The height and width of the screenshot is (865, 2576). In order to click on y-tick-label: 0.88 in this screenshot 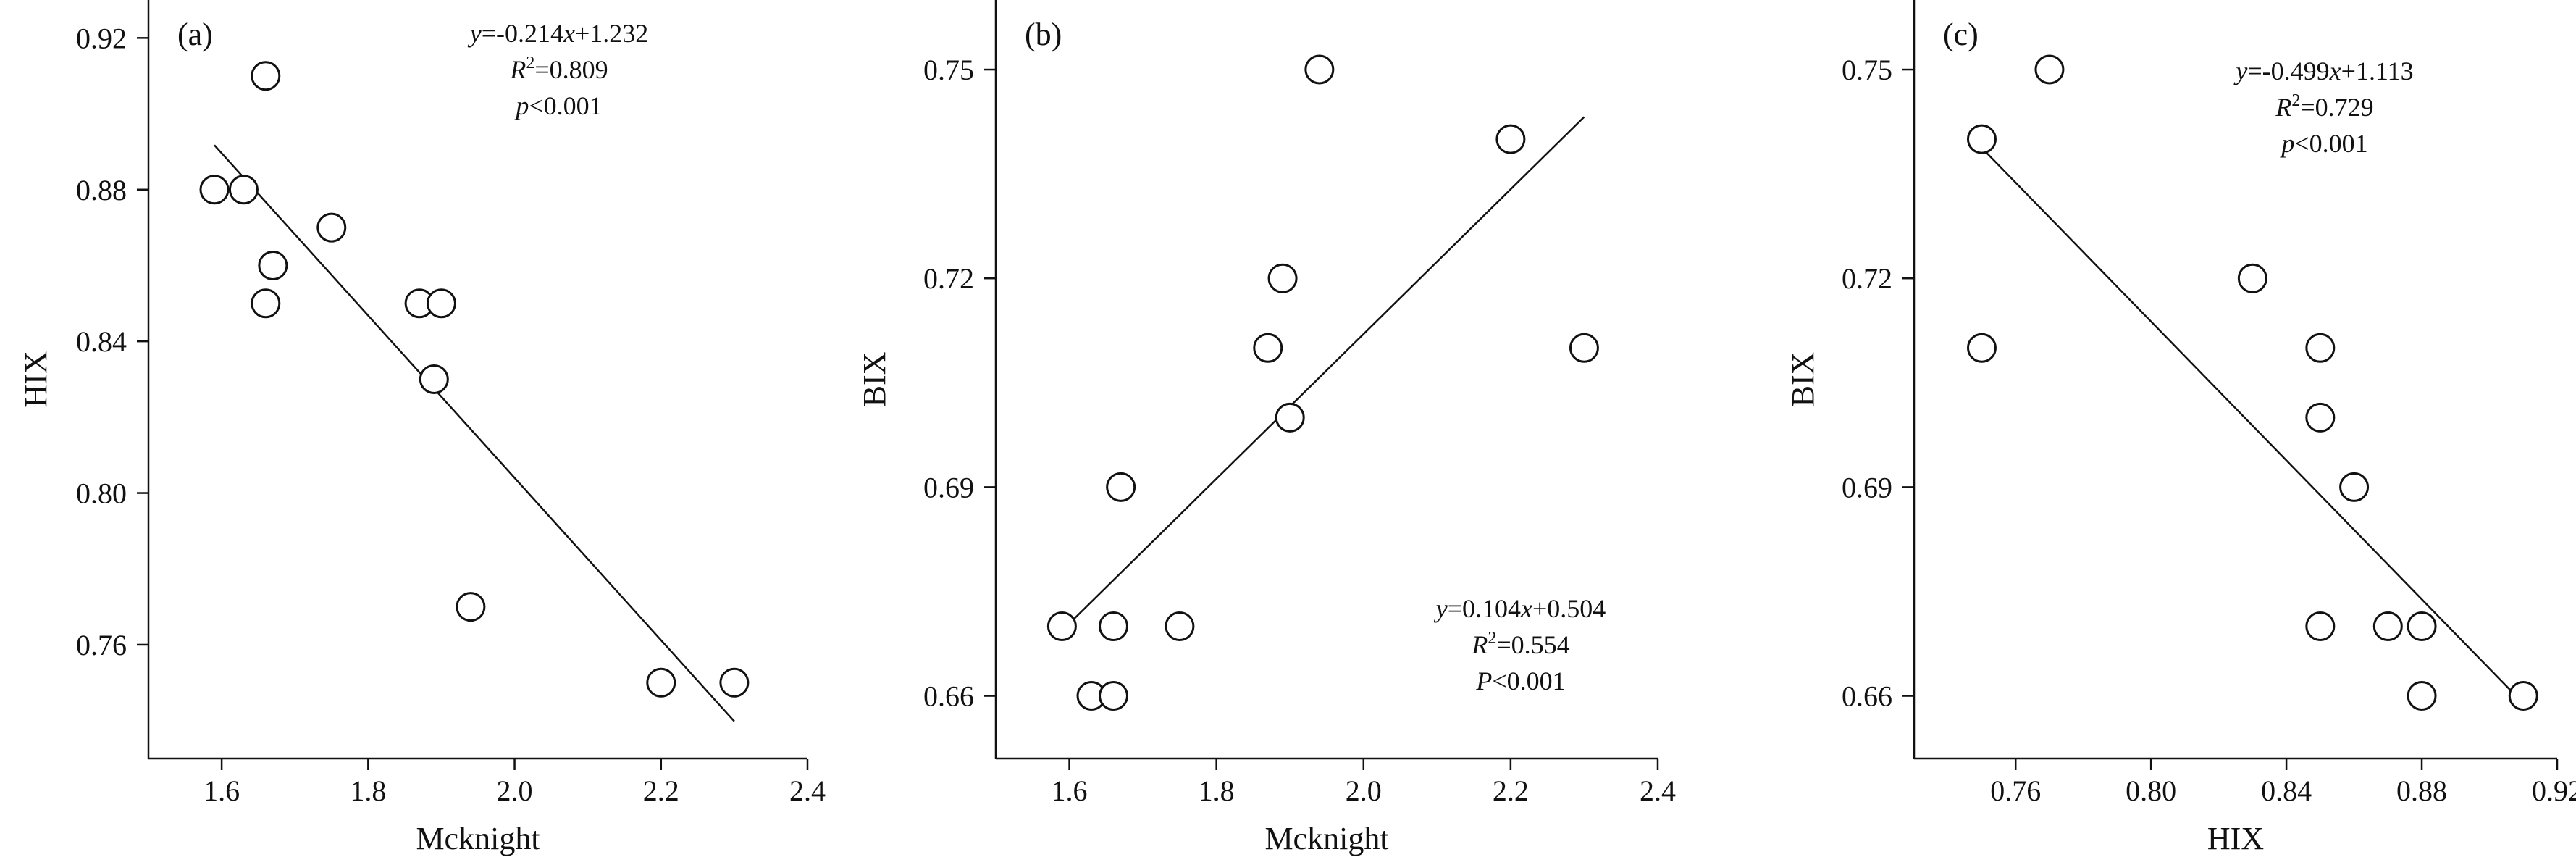, I will do `click(101, 190)`.